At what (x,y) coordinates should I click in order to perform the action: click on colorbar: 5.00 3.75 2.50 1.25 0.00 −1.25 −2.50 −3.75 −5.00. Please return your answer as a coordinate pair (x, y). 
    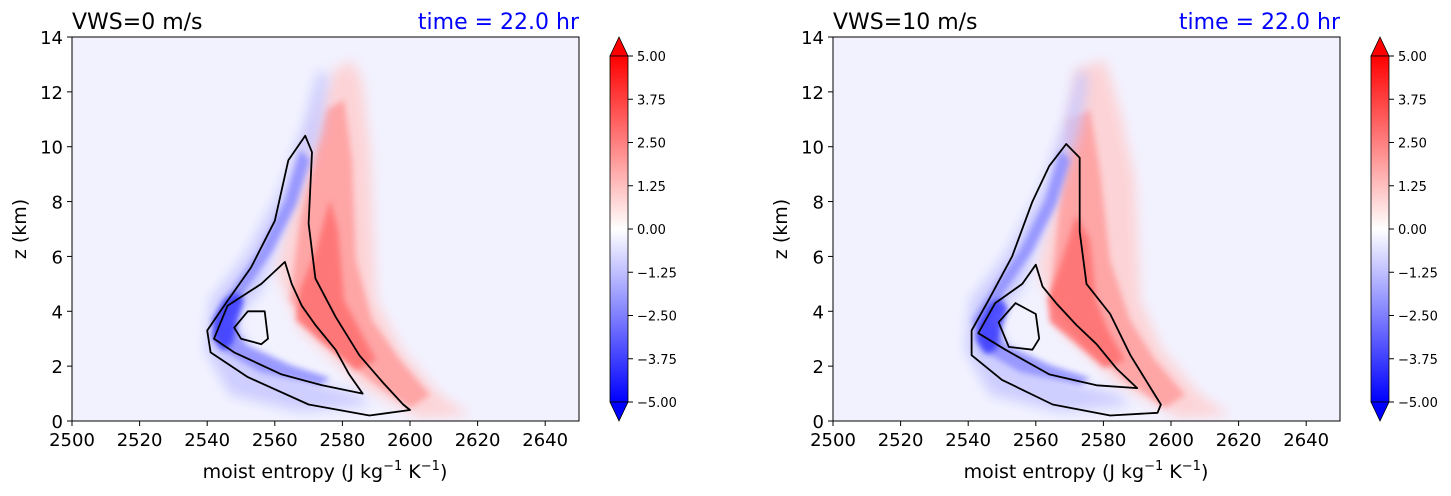
    Looking at the image, I should click on (643, 229).